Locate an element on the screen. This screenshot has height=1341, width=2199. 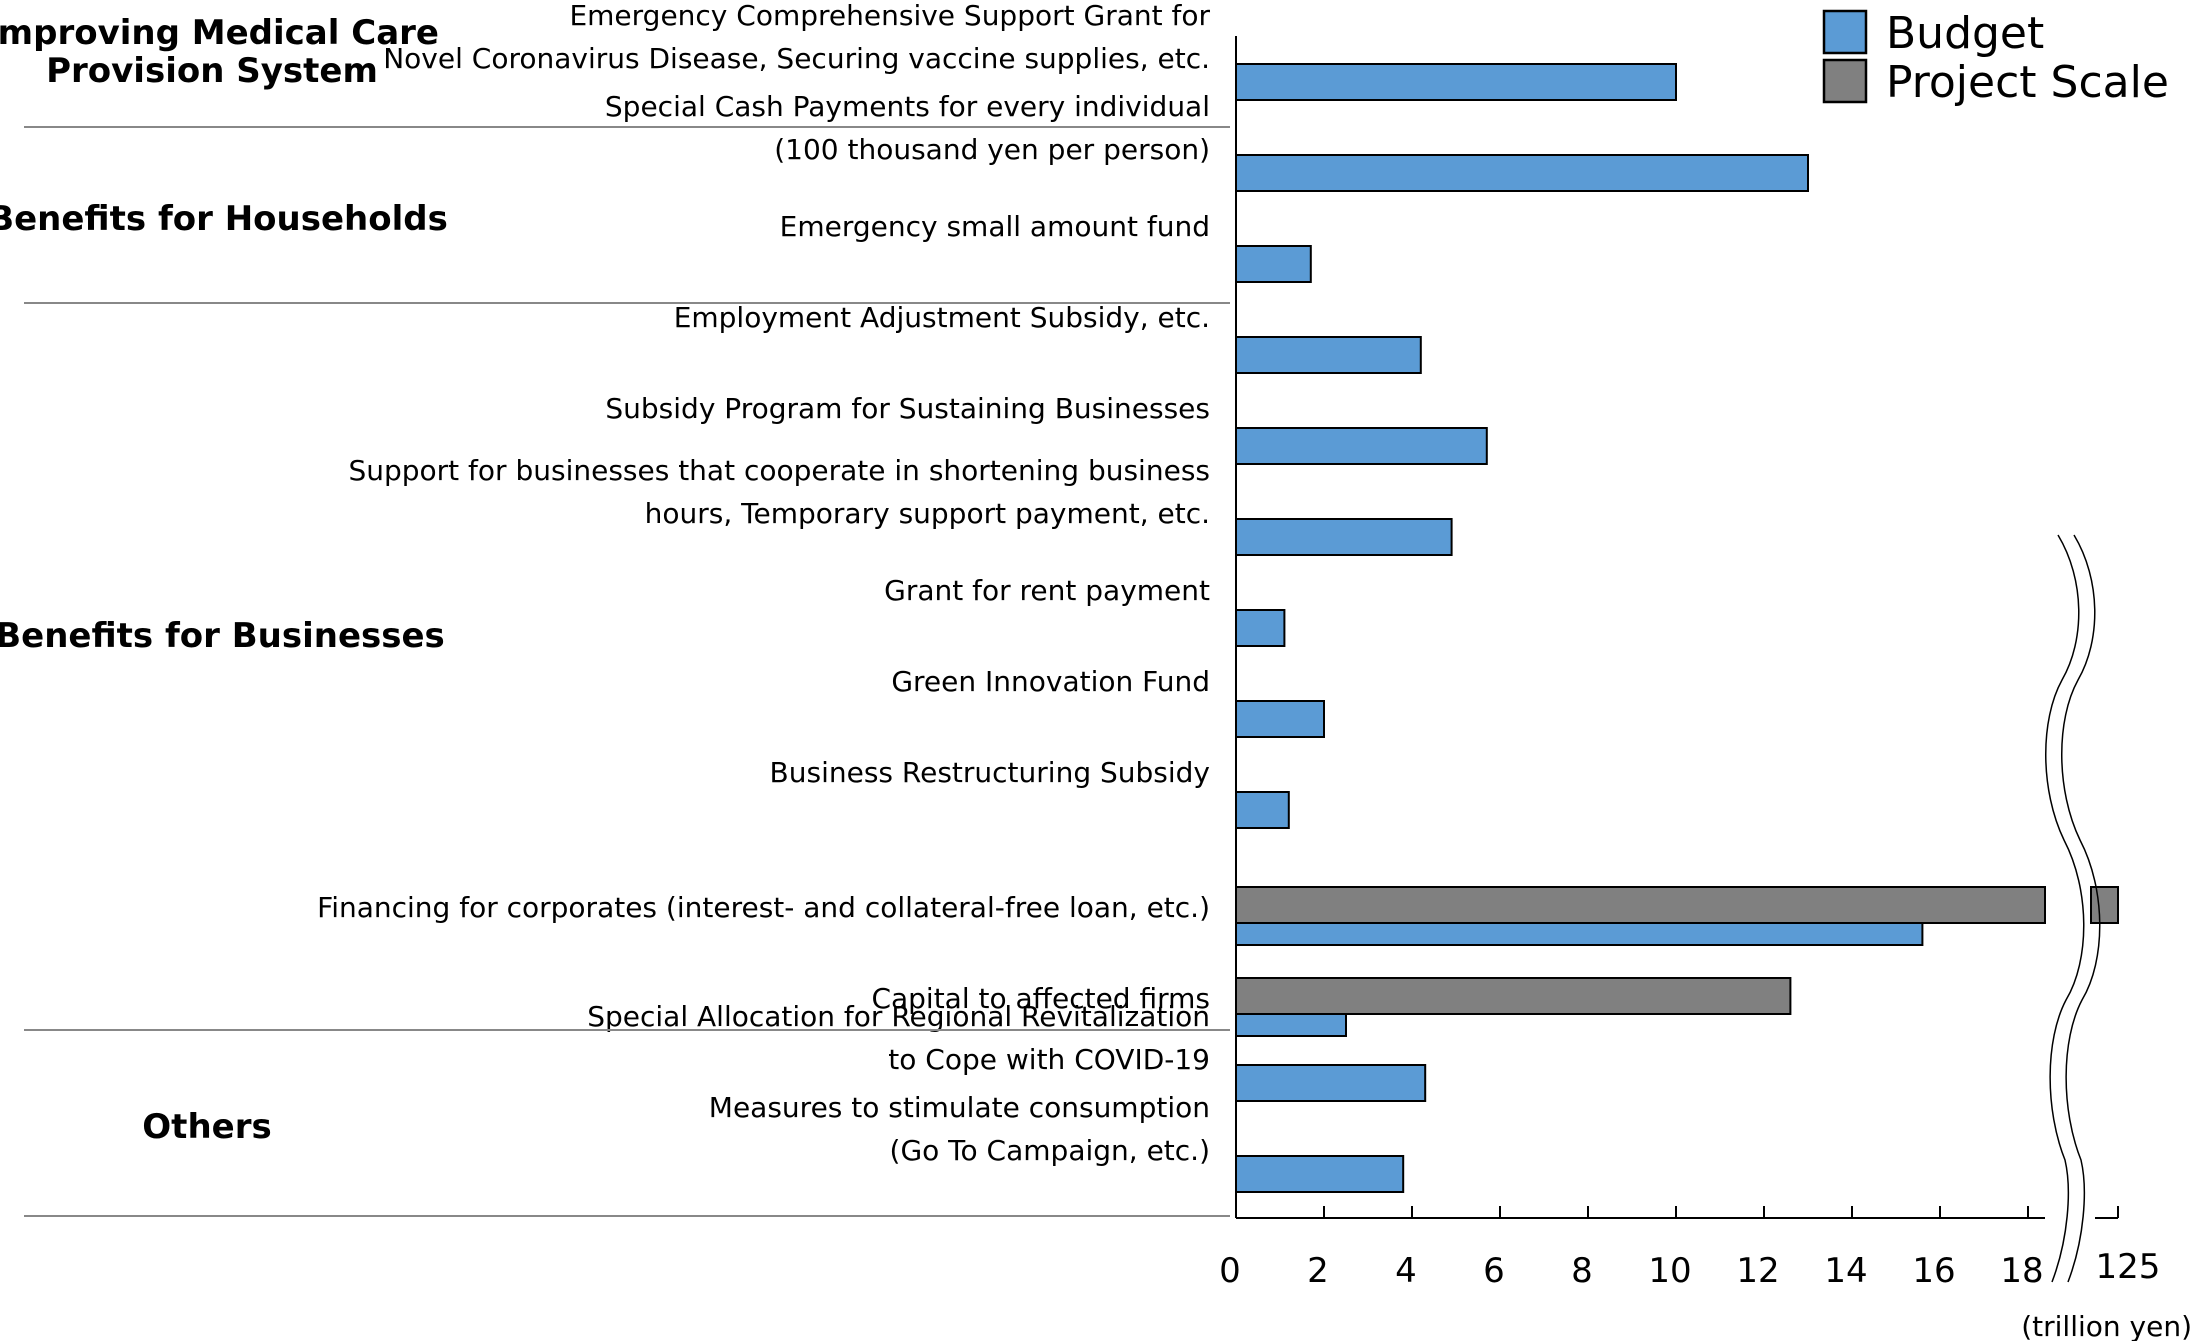
x-tick-label: 0 is located at coordinates (1230, 1271).